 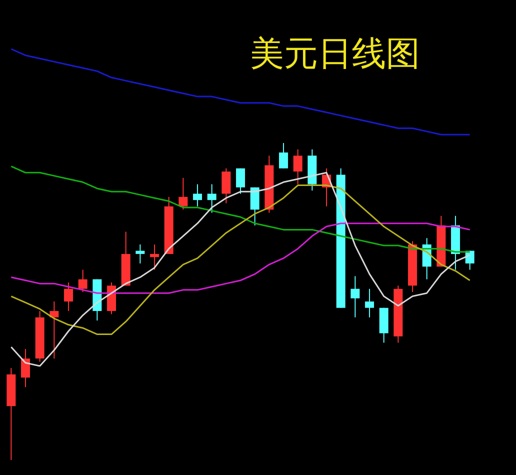 What do you see at coordinates (335, 54) in the screenshot?
I see `chart-title: 美元日线图` at bounding box center [335, 54].